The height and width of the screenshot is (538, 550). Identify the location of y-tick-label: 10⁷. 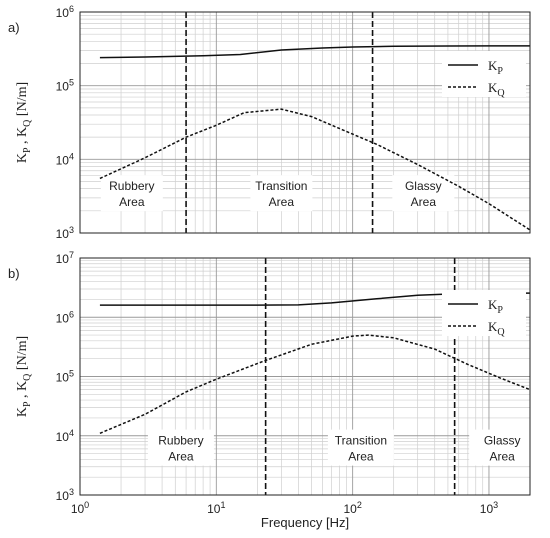
(65, 258).